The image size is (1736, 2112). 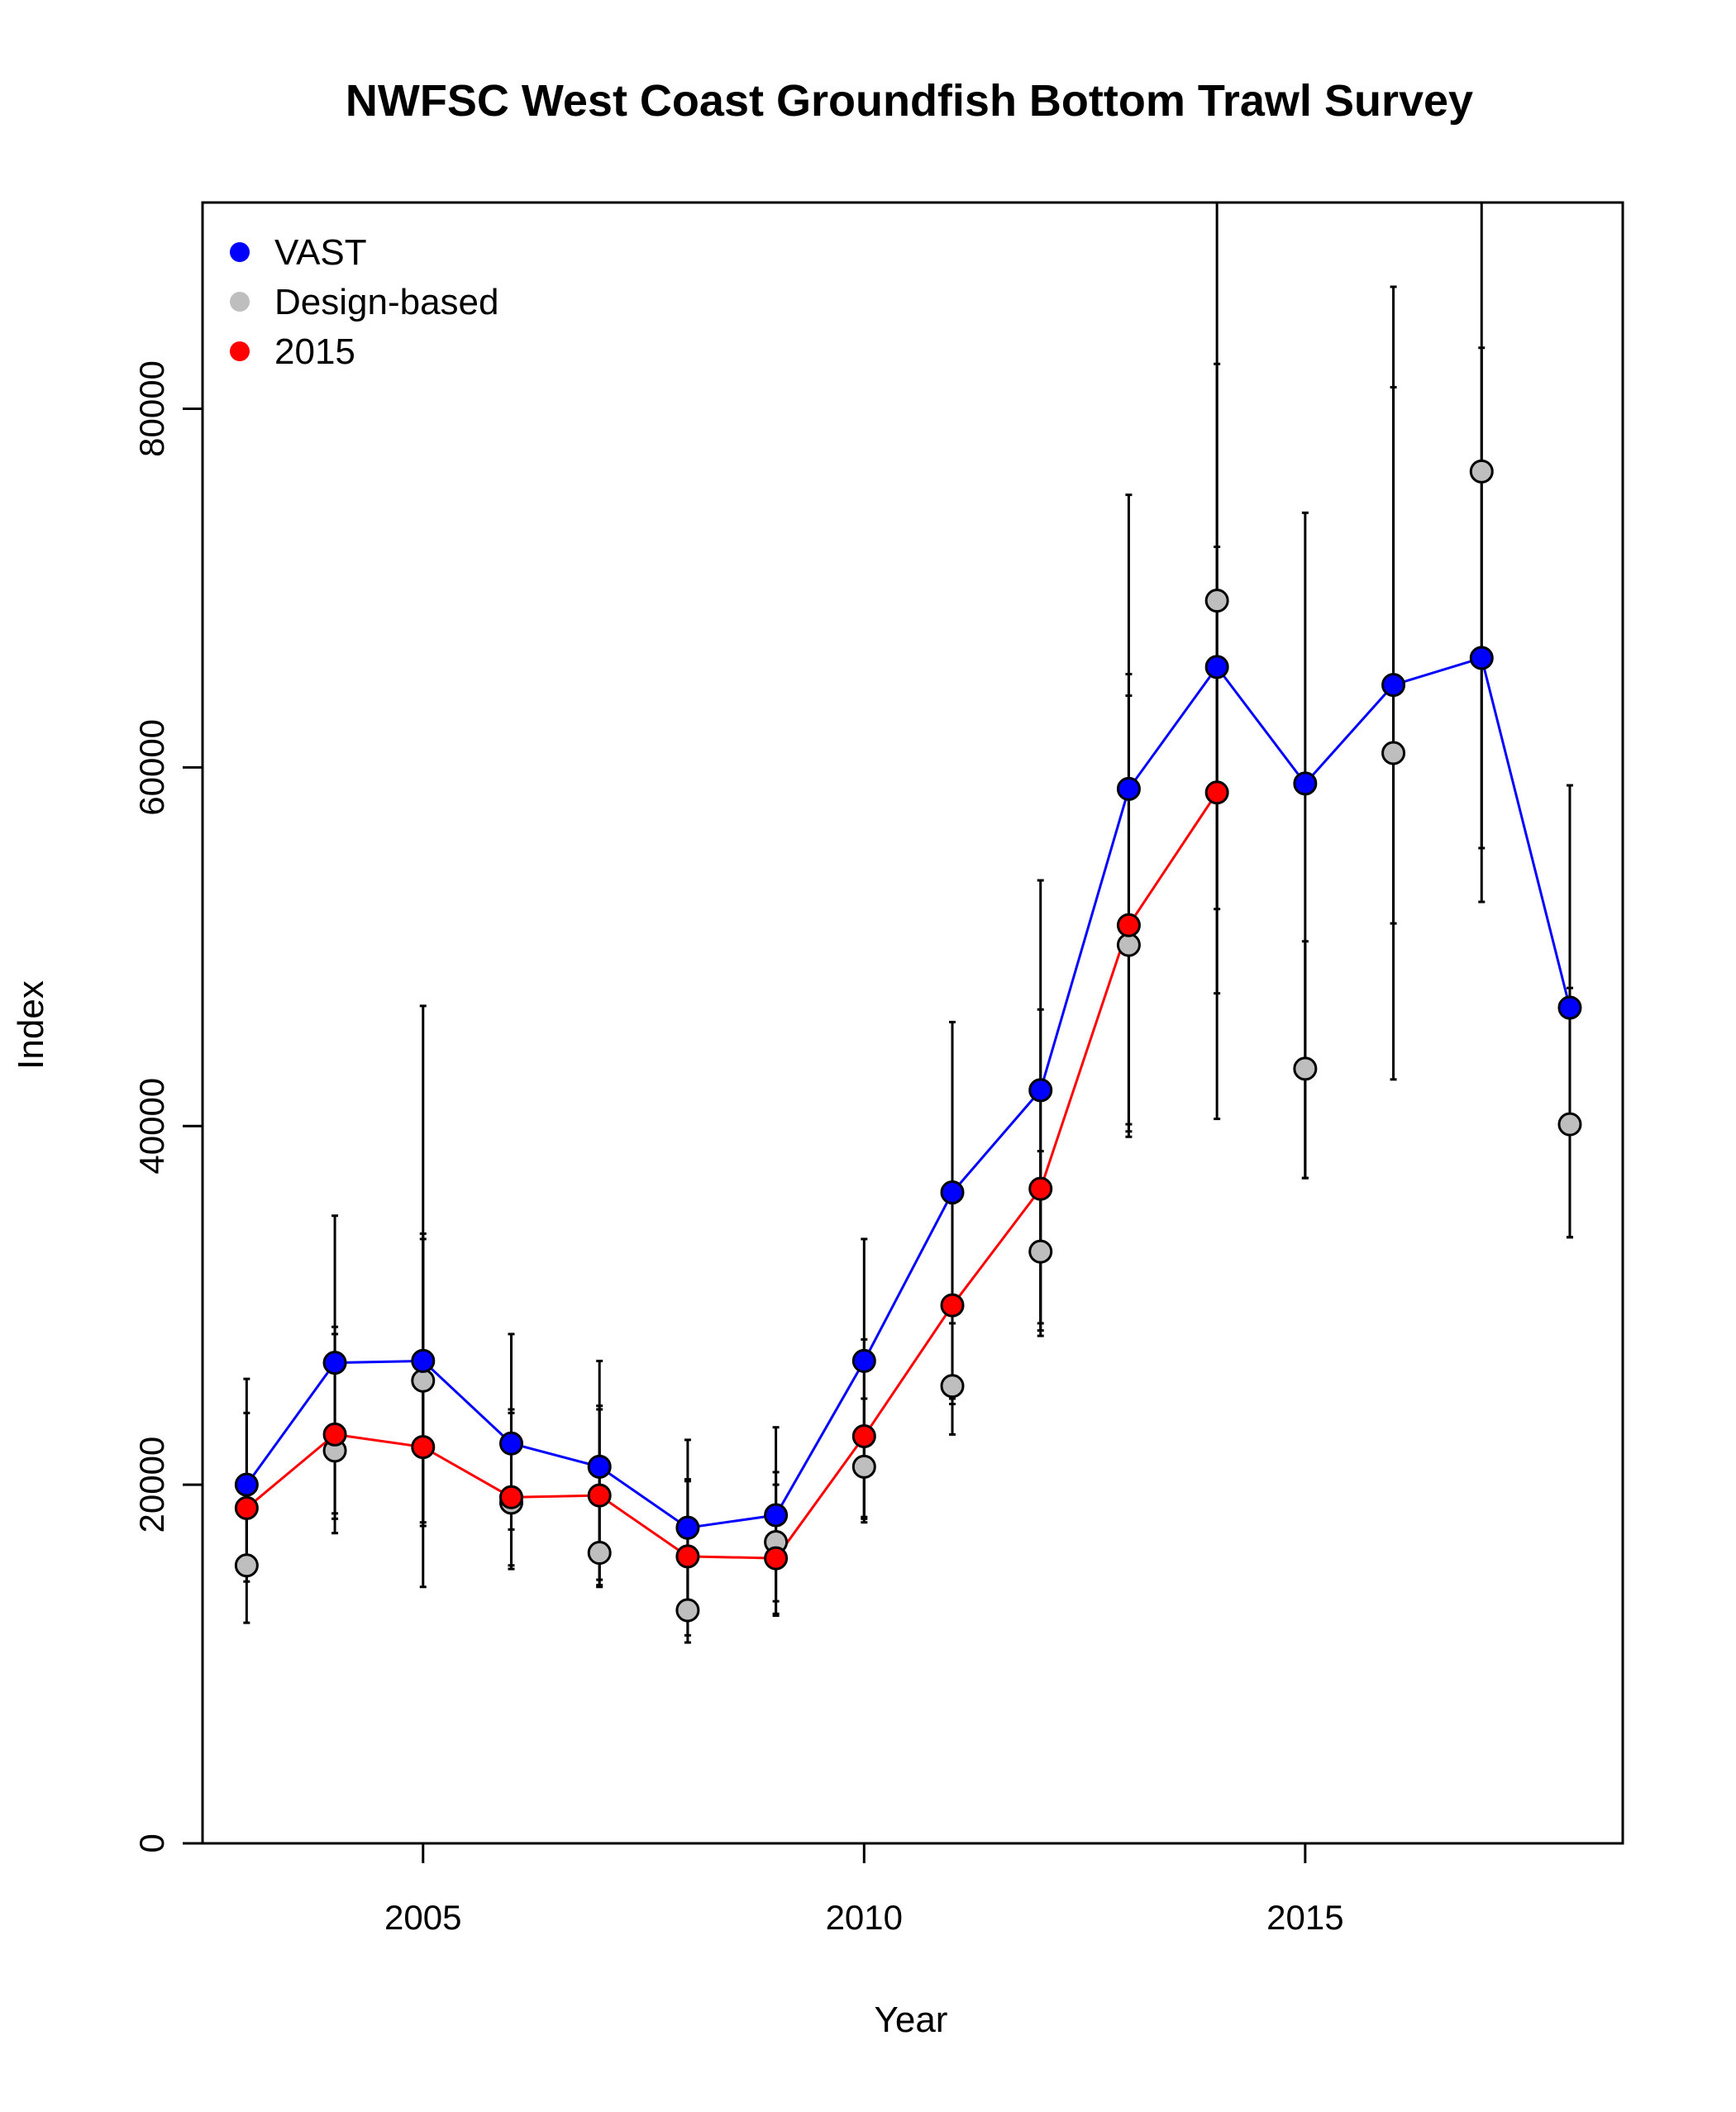 What do you see at coordinates (151, 1485) in the screenshot?
I see `y-tick-label-1: 20000` at bounding box center [151, 1485].